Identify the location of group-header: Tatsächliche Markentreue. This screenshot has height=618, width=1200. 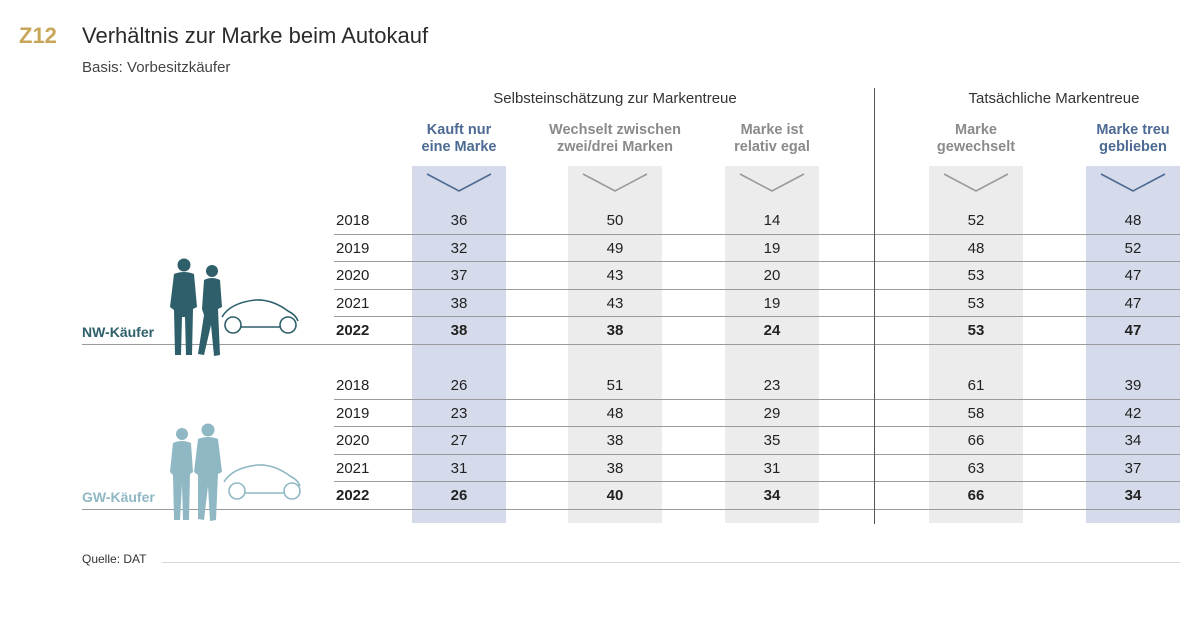
(1054, 98).